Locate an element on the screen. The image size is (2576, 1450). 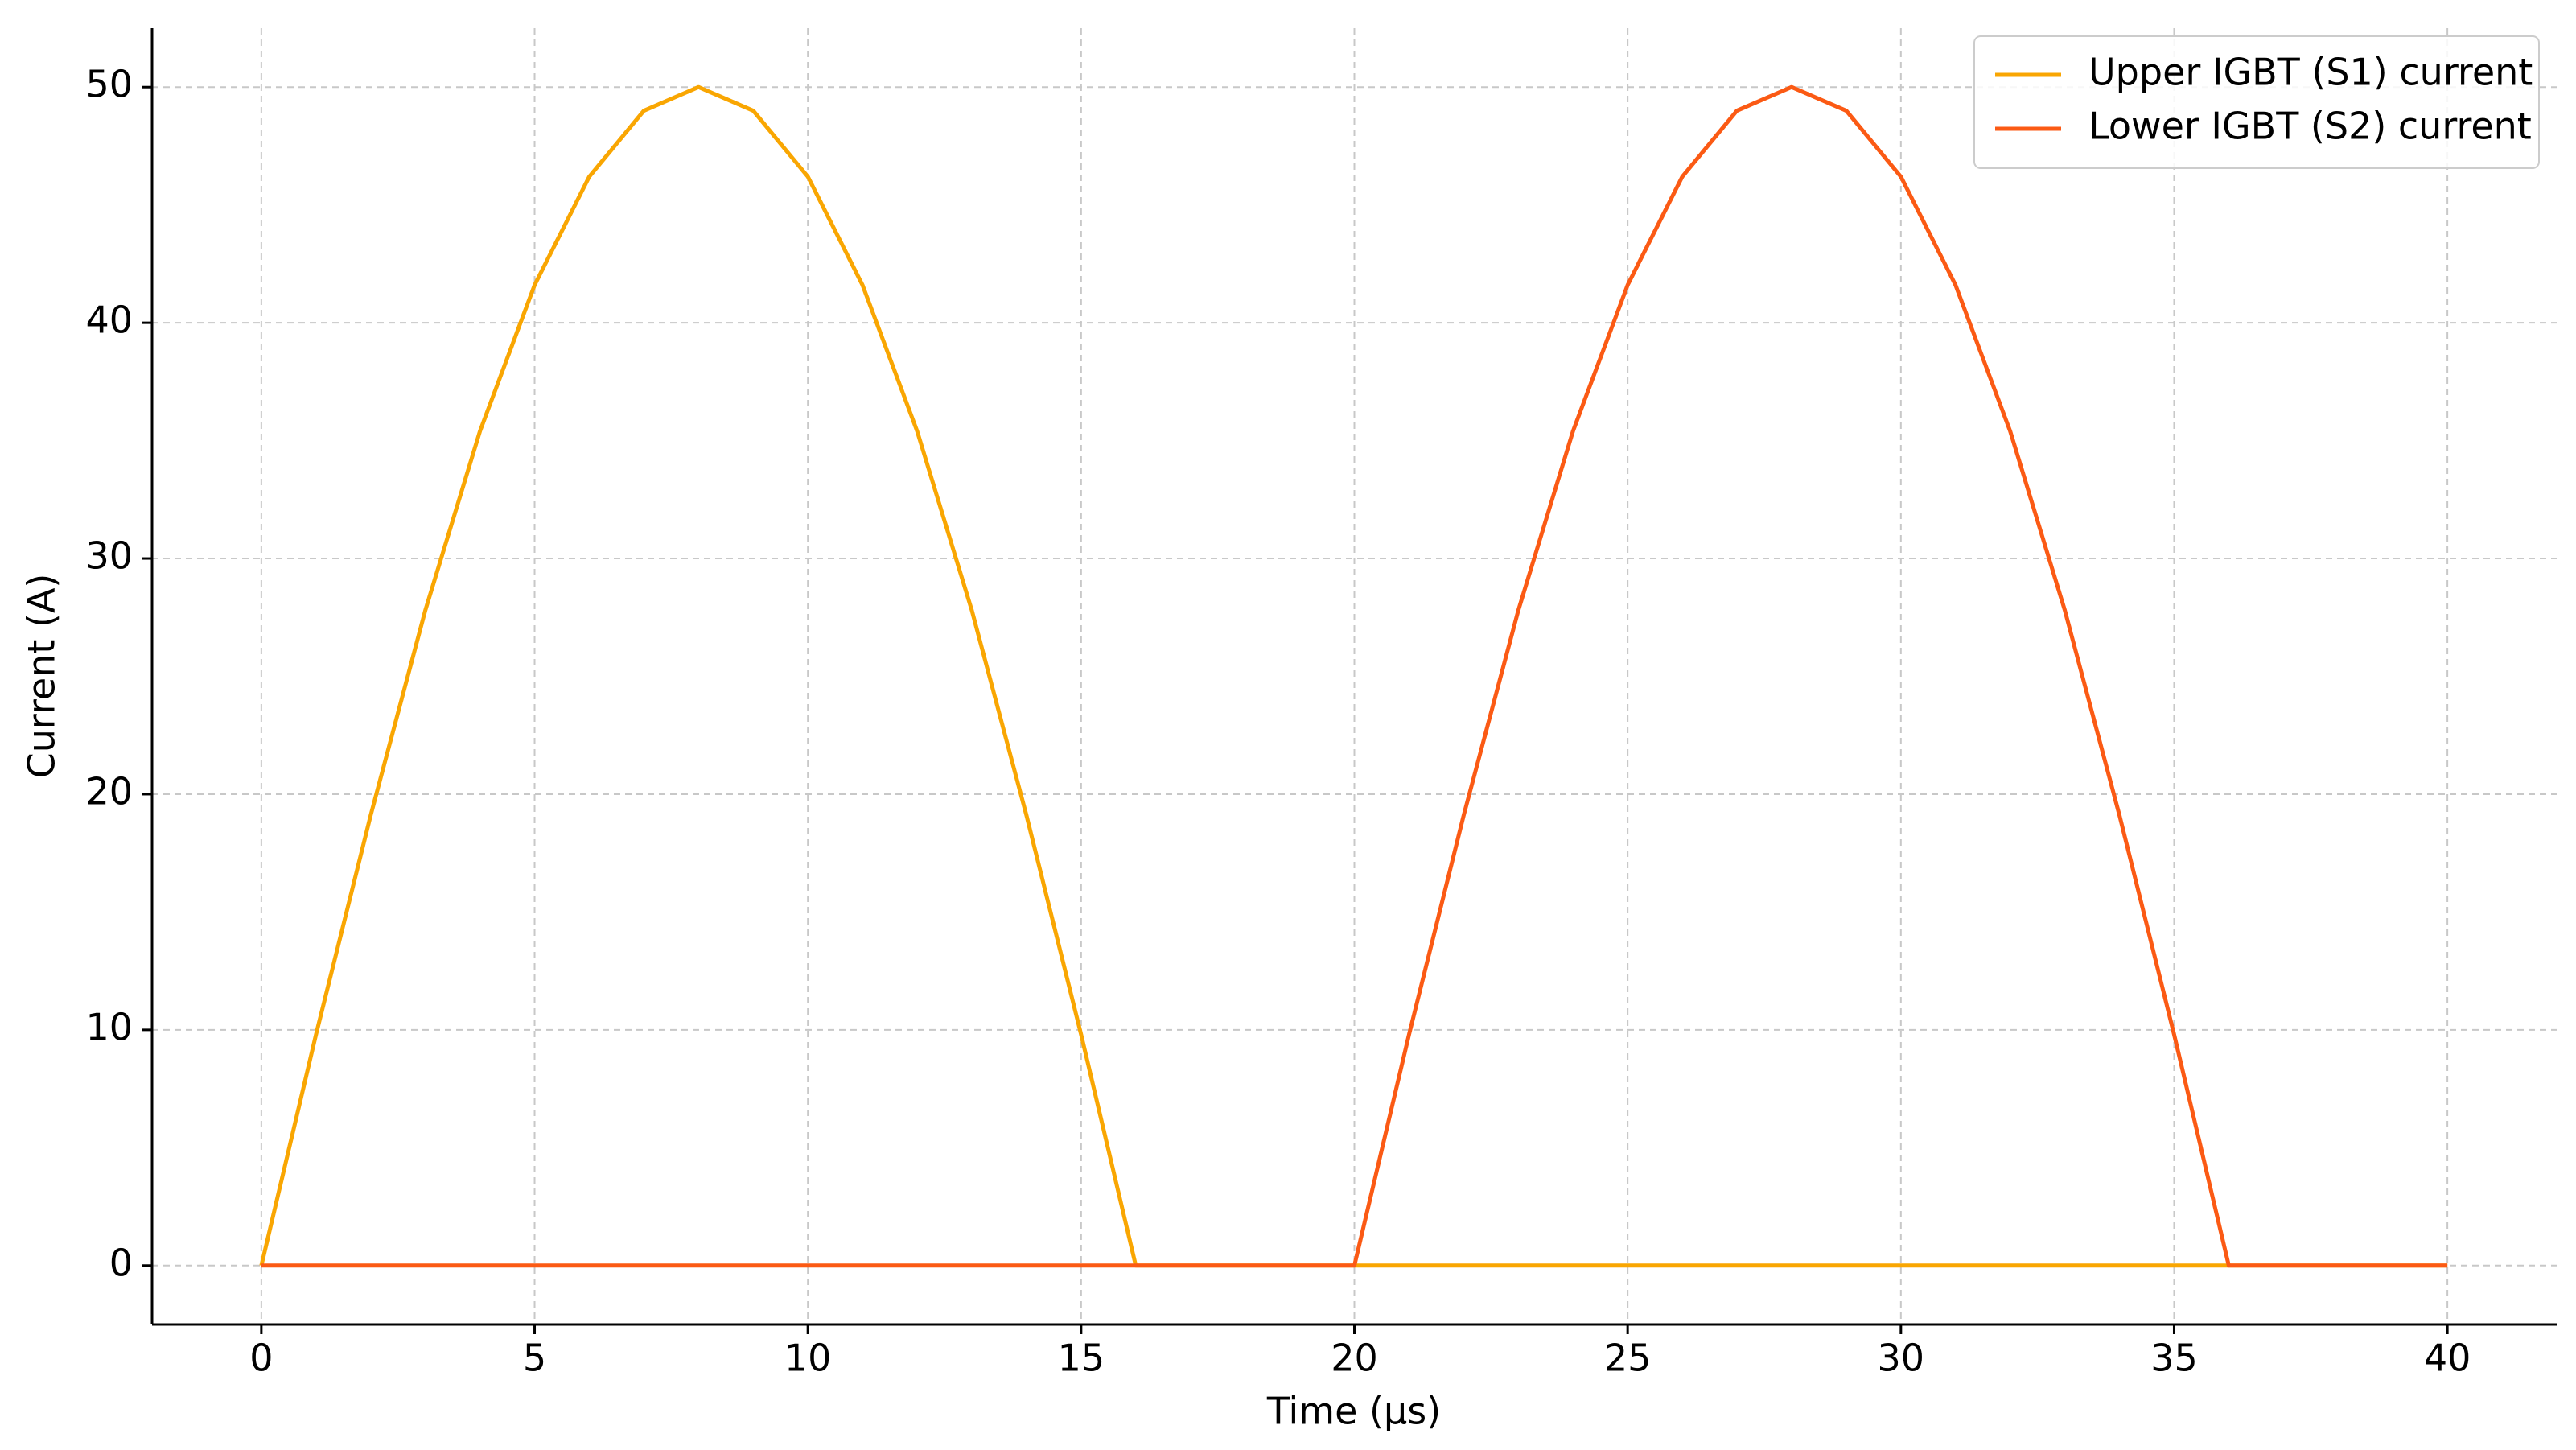
legend-label: Upper IGBT (S1) current is located at coordinates (2310, 72).